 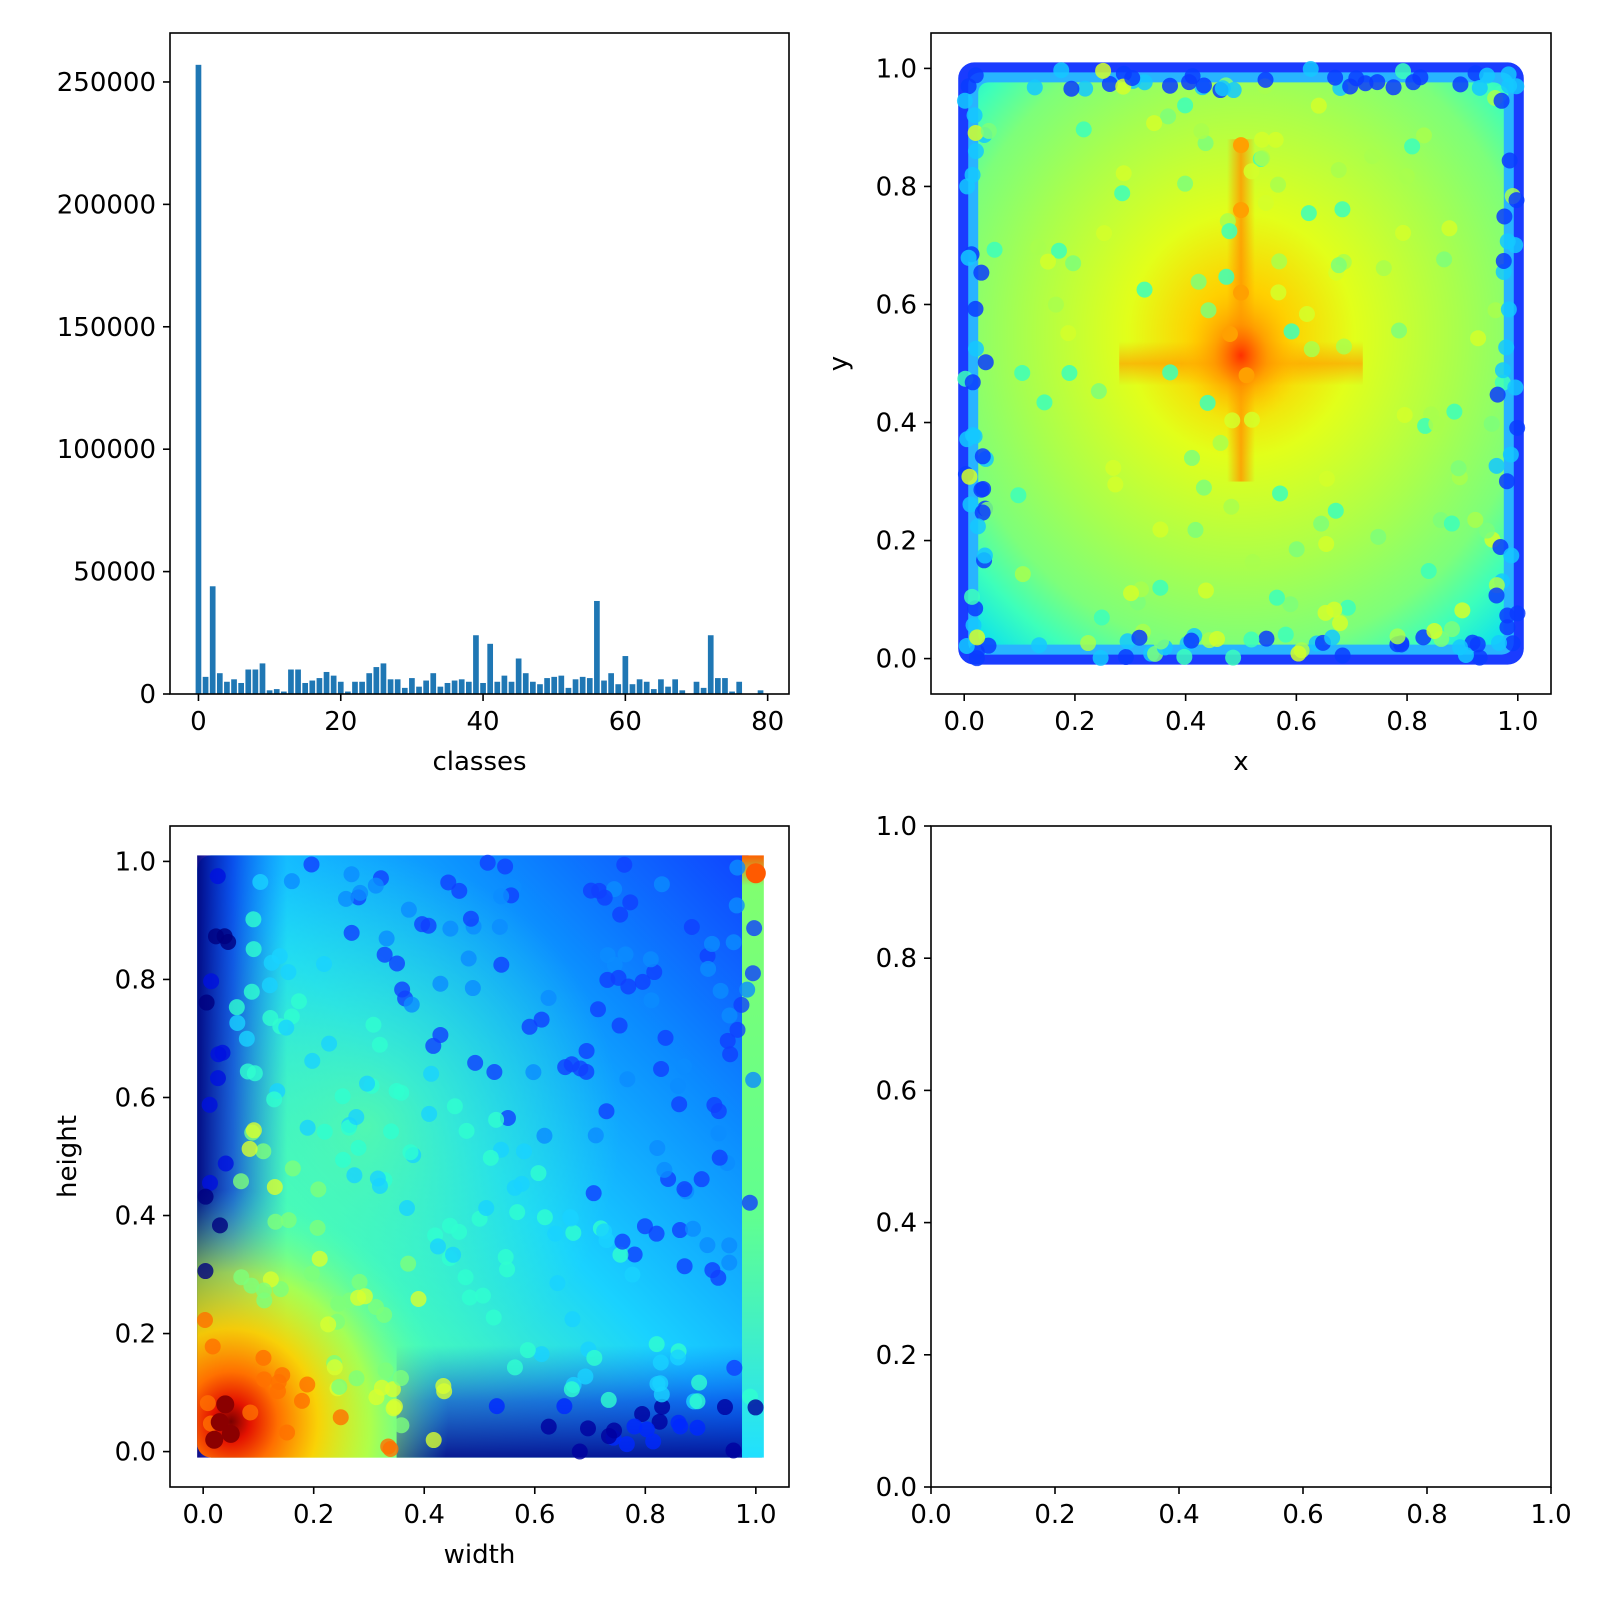 I want to click on y-tick-label: 250000, so click(x=106, y=83).